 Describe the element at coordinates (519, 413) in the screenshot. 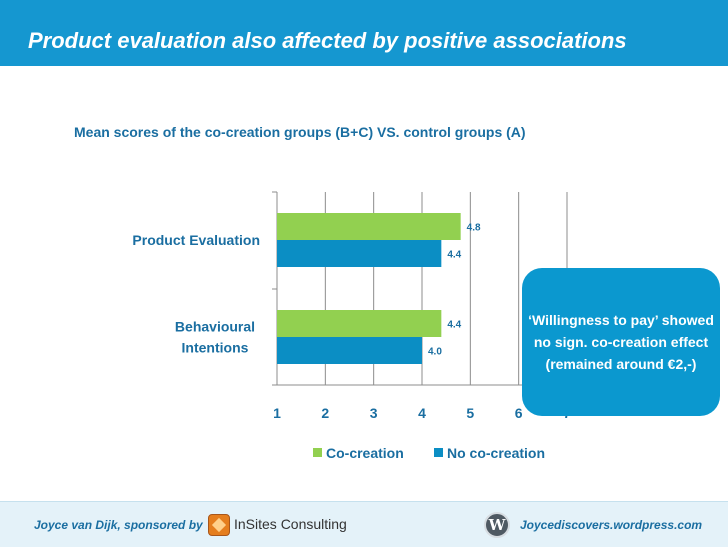

I see `x-tick-label: 6` at that location.